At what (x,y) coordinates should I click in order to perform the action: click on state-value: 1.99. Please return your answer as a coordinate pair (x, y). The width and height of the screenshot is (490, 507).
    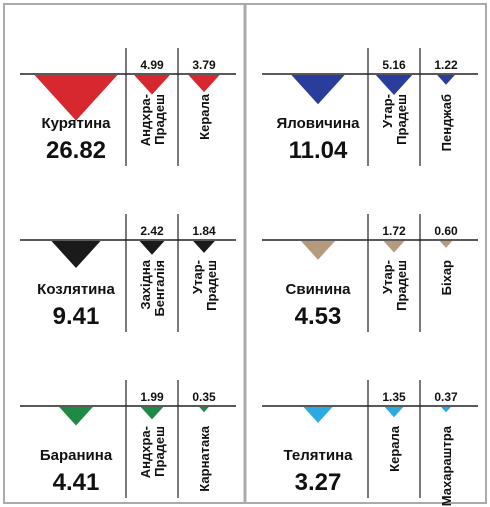
    Looking at the image, I should click on (152, 397).